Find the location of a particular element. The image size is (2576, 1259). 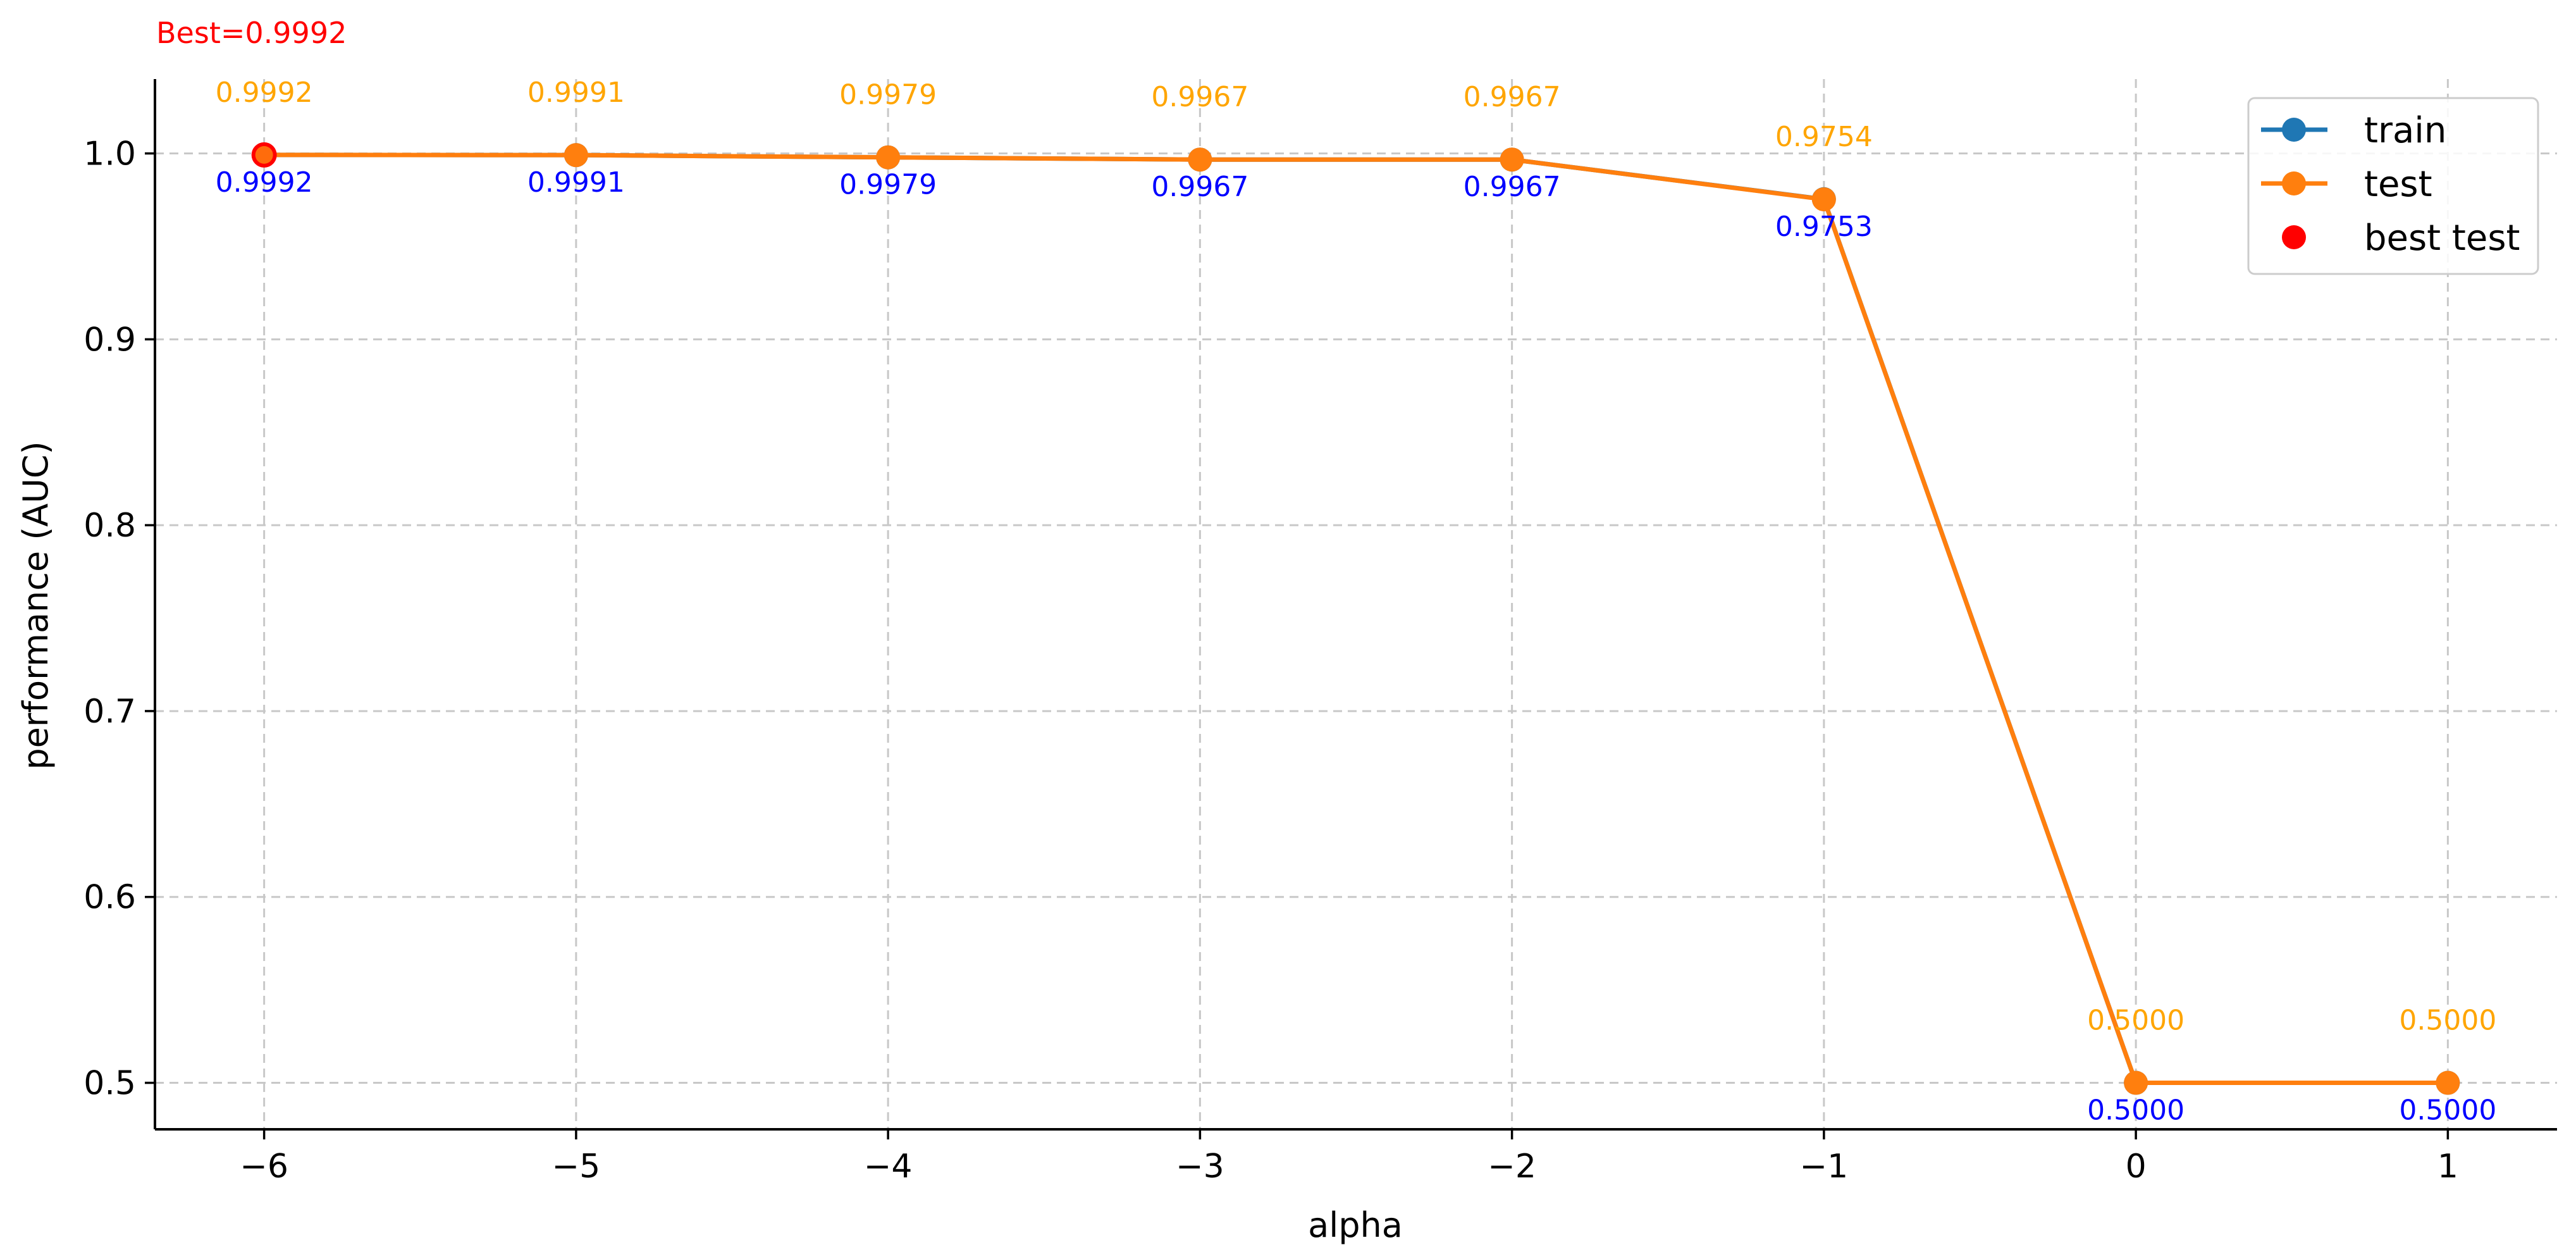

test-value-label: 0.9979 is located at coordinates (888, 185).